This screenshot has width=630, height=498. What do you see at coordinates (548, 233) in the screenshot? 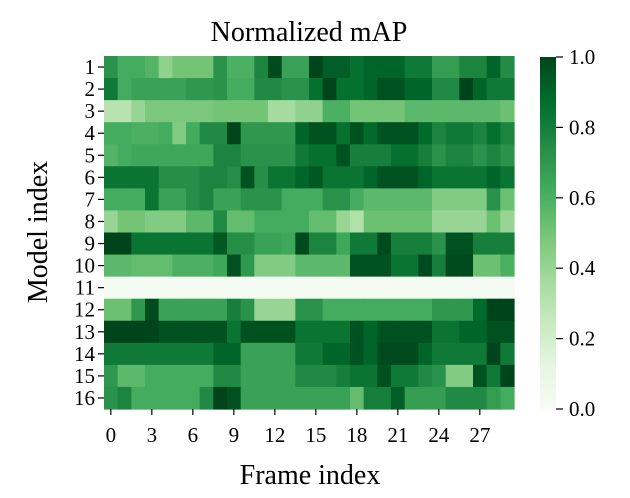
I see `colorbar` at bounding box center [548, 233].